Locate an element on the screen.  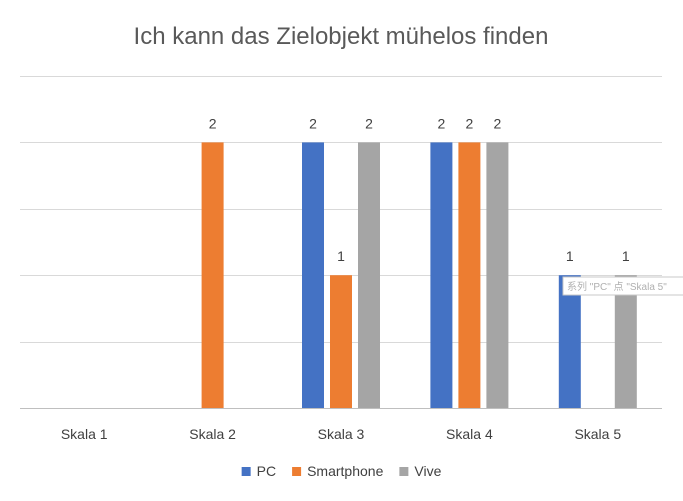
chart-tooltip: 系列 "PC" 点 "Skala 5" is located at coordinates (622, 286).